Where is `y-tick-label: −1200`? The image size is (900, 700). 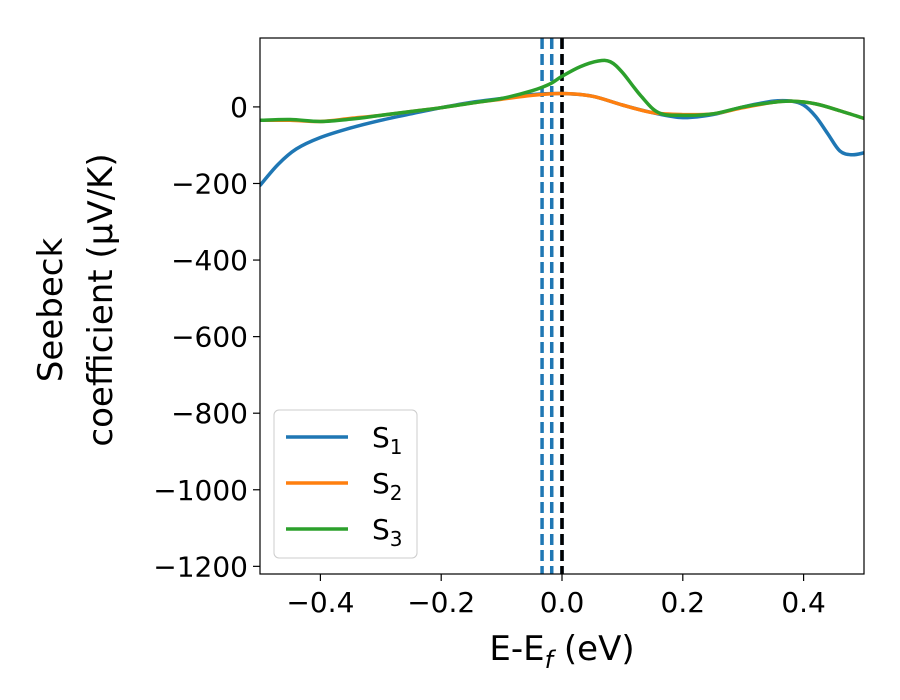
y-tick-label: −1200 is located at coordinates (200, 566).